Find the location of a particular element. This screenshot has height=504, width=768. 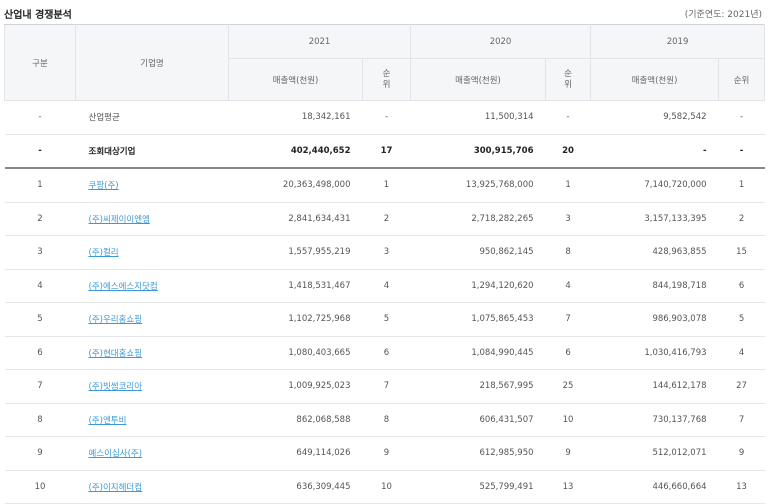

sales-cell: 402,440,652 is located at coordinates (295, 151).